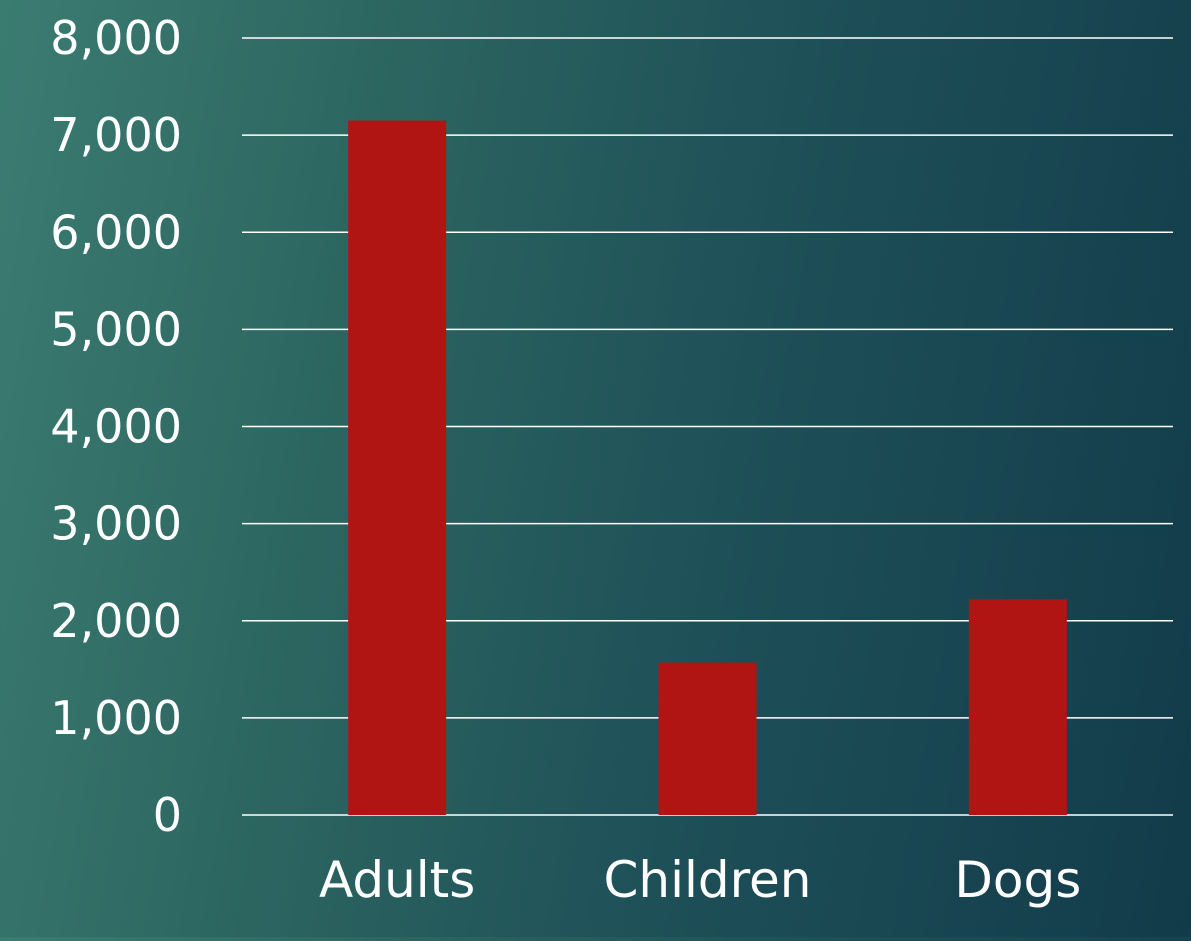  Describe the element at coordinates (116, 232) in the screenshot. I see `y-tick-label: 6,000` at that location.